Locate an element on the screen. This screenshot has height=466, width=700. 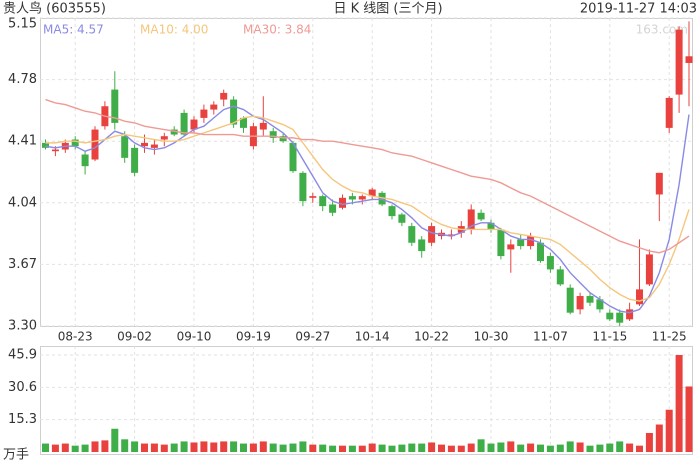
x-tick-label: 11-25 is located at coordinates (669, 337).